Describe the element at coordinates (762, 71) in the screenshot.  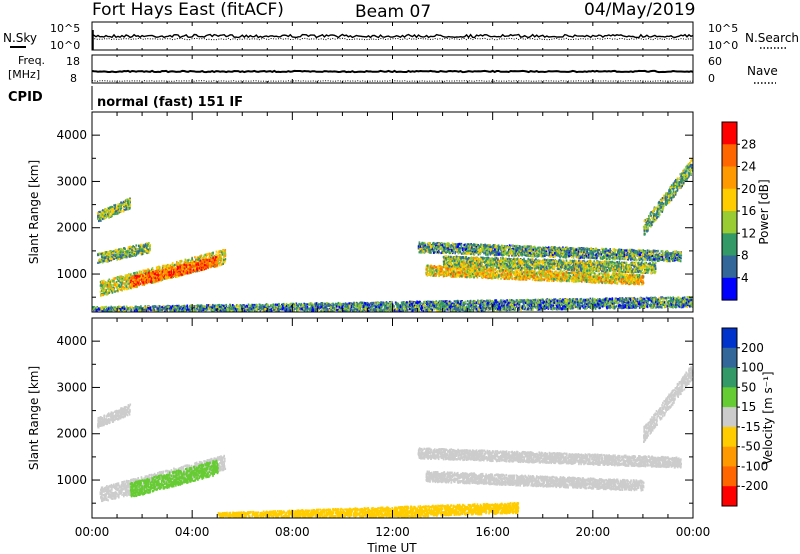
I see `nave-label: Nave` at that location.